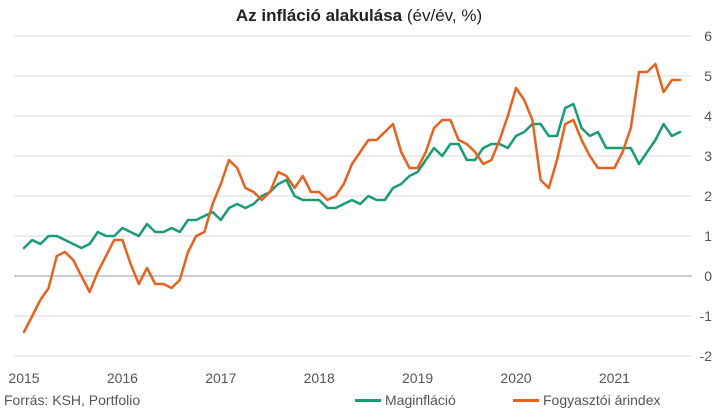 This screenshot has height=415, width=718. I want to click on x-tick-label: 2018, so click(319, 378).